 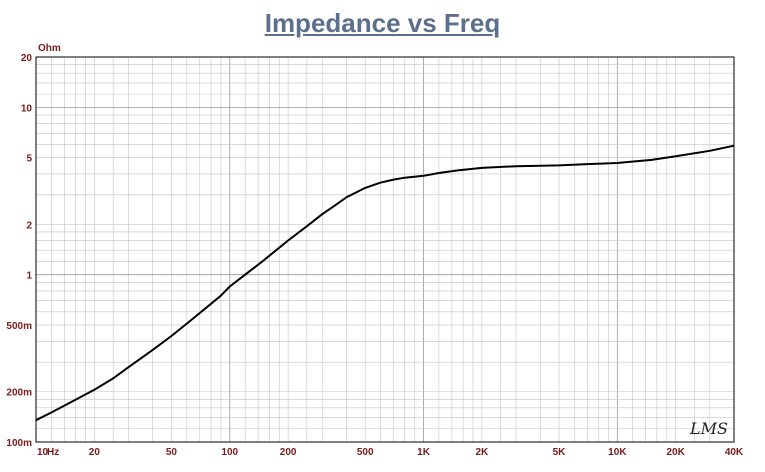 What do you see at coordinates (27, 108) in the screenshot?
I see `y-tick-label: 10` at bounding box center [27, 108].